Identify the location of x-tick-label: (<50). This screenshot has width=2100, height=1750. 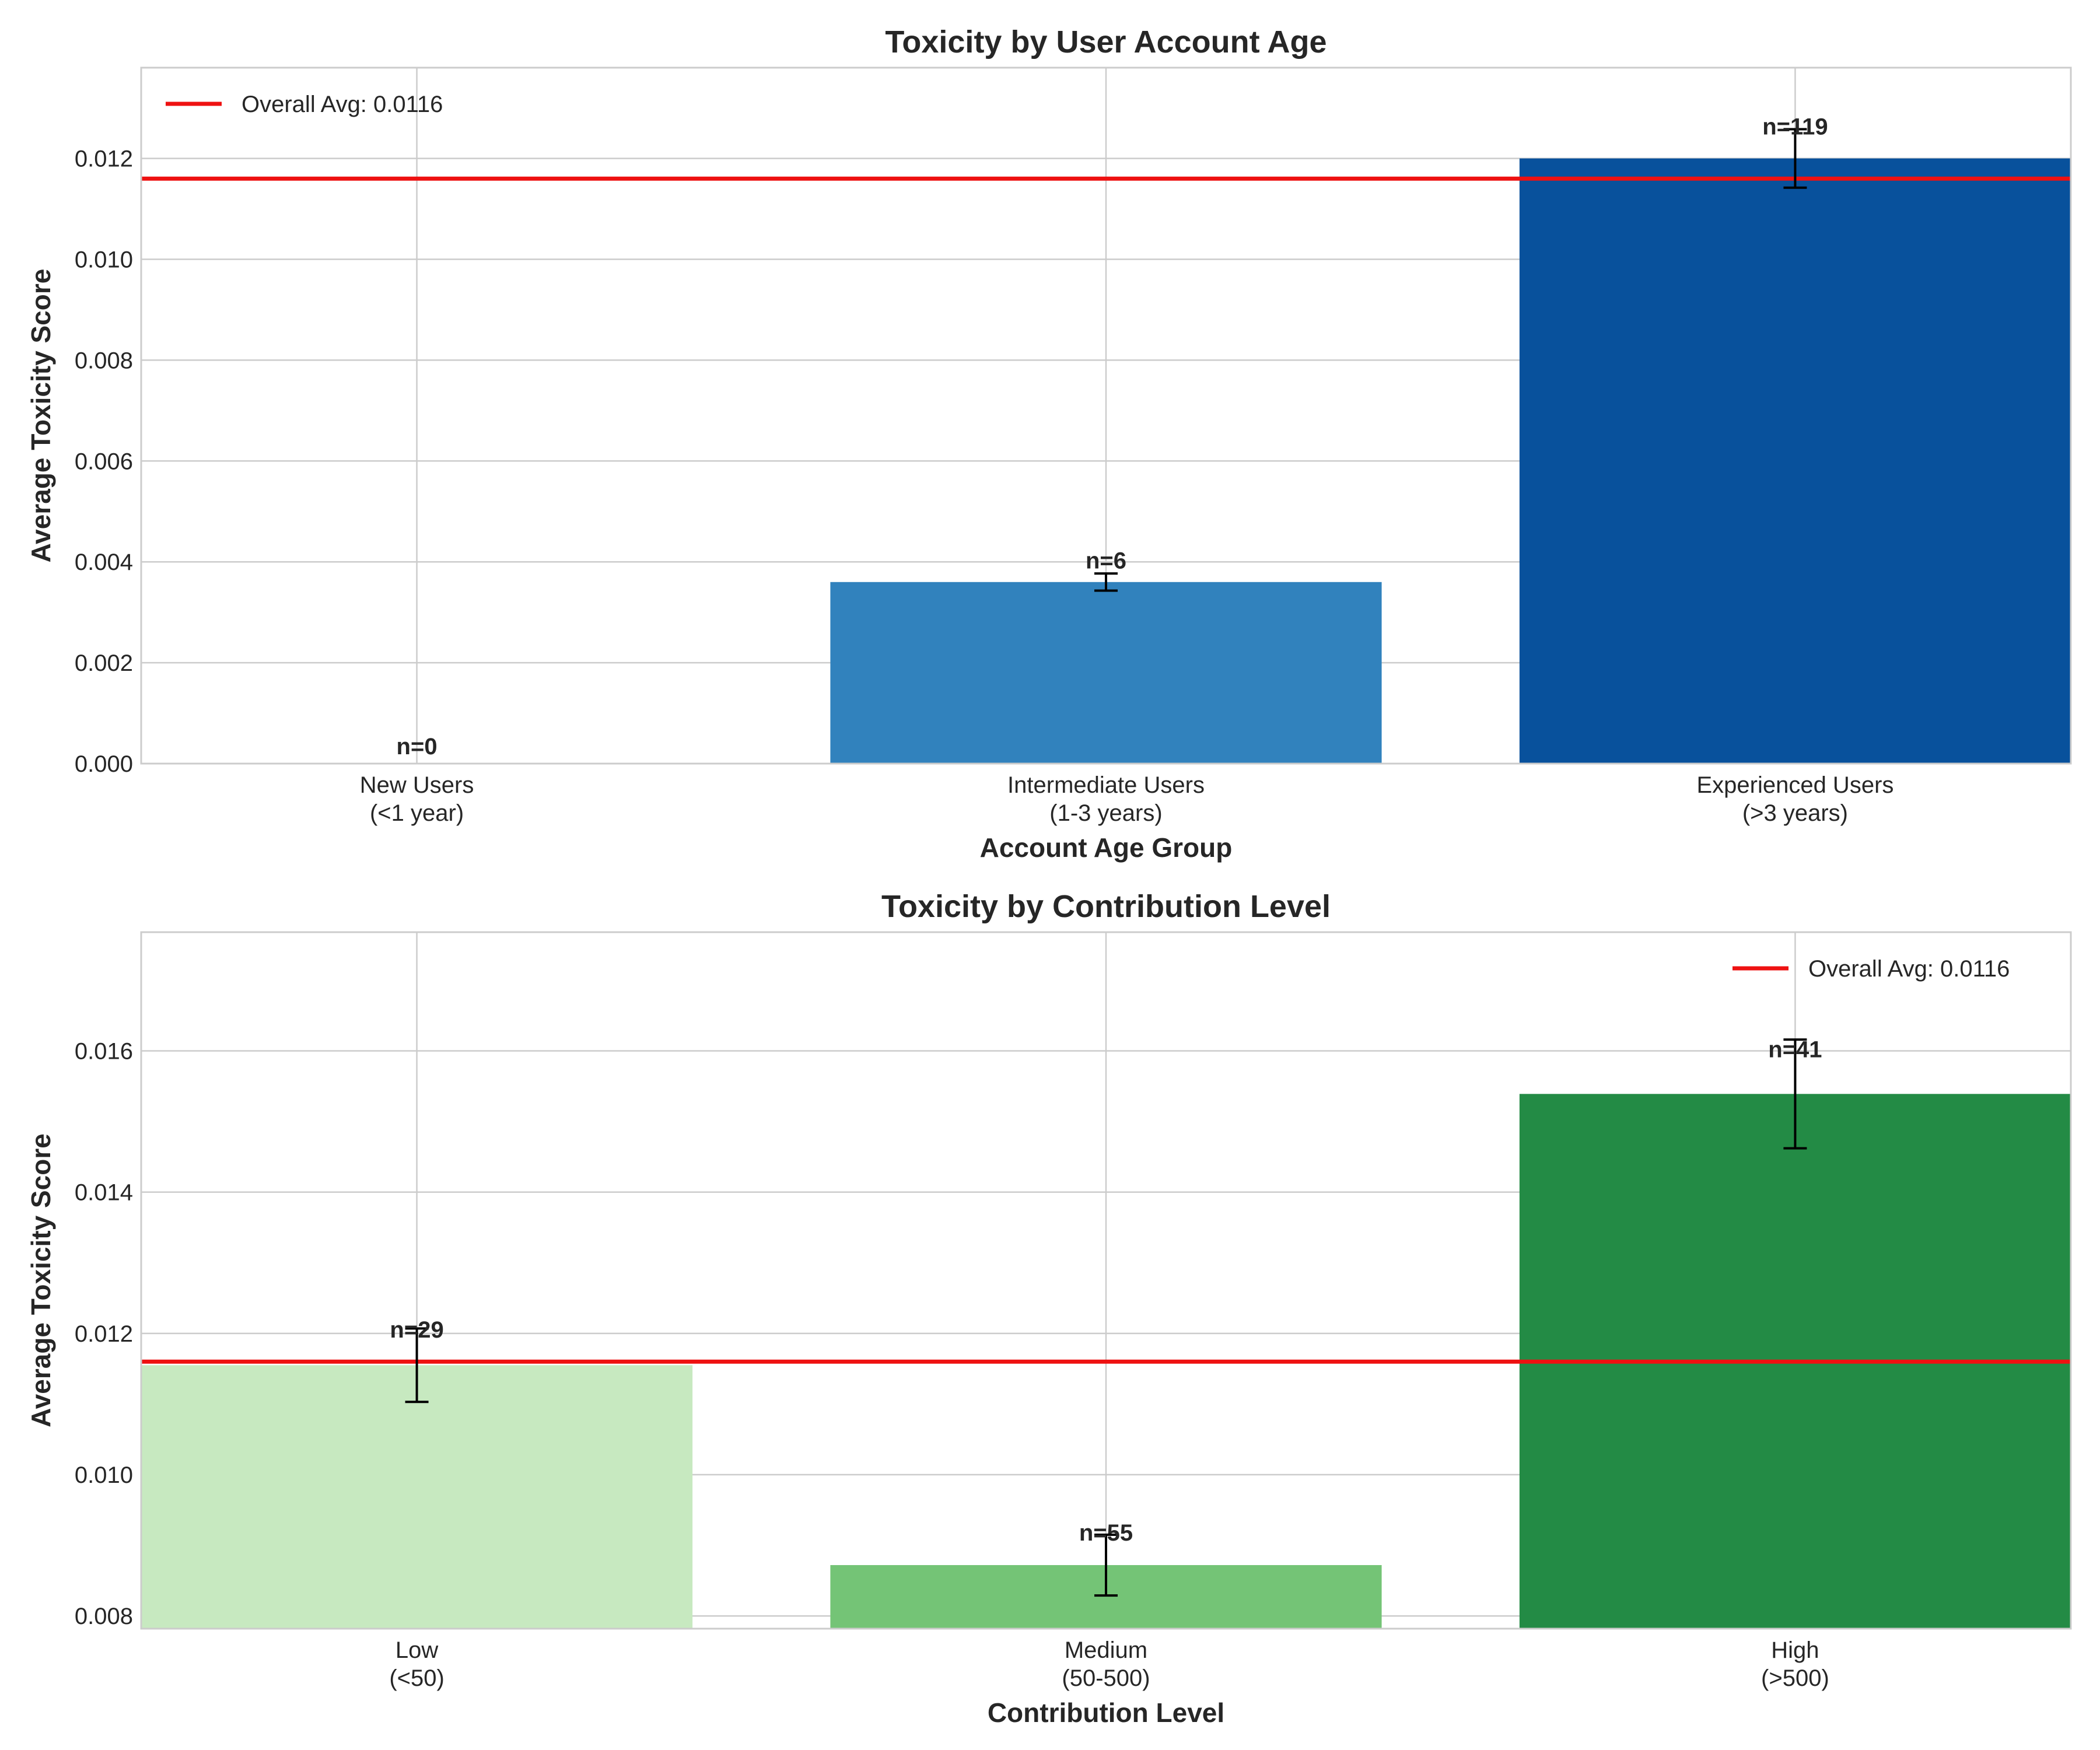
(416, 1678).